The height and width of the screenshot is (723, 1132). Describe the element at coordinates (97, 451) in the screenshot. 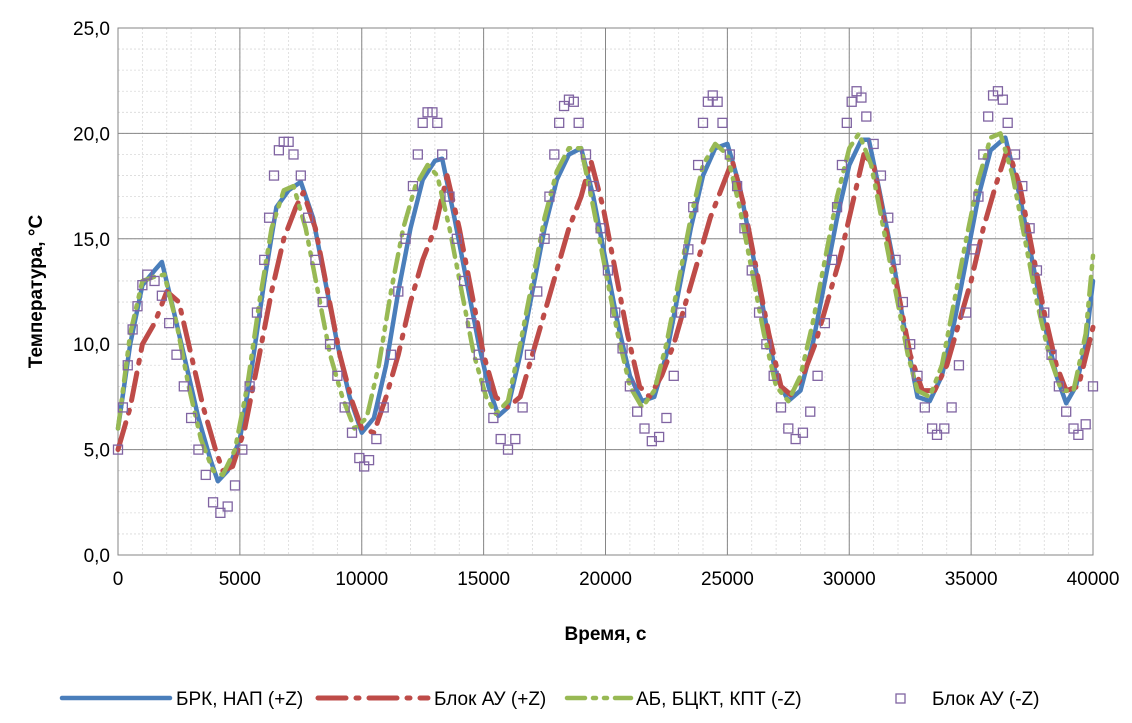

I see `y-tick-label: 5,0` at that location.